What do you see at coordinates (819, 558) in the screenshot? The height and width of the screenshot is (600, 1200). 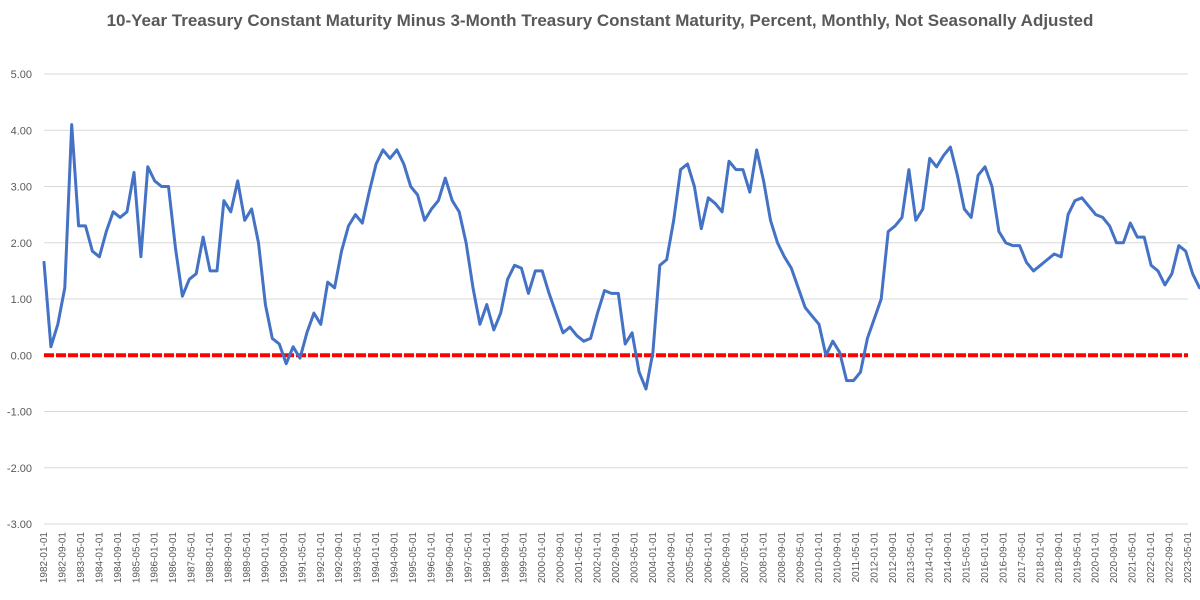 I see `x-tick-label: 2010-01-01` at bounding box center [819, 558].